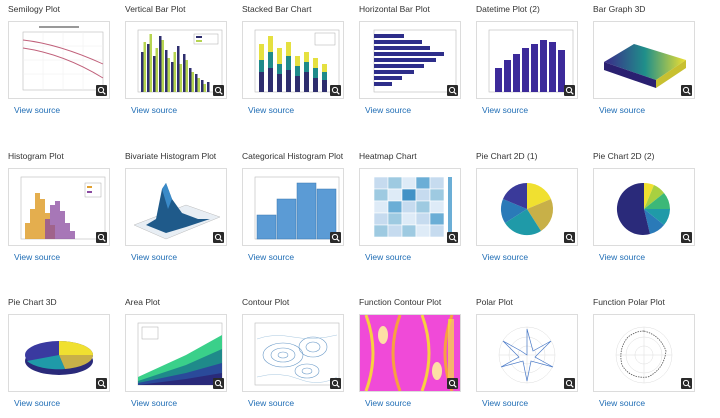 The height and width of the screenshot is (418, 720). I want to click on item-title: Heatmap Chart, so click(388, 156).